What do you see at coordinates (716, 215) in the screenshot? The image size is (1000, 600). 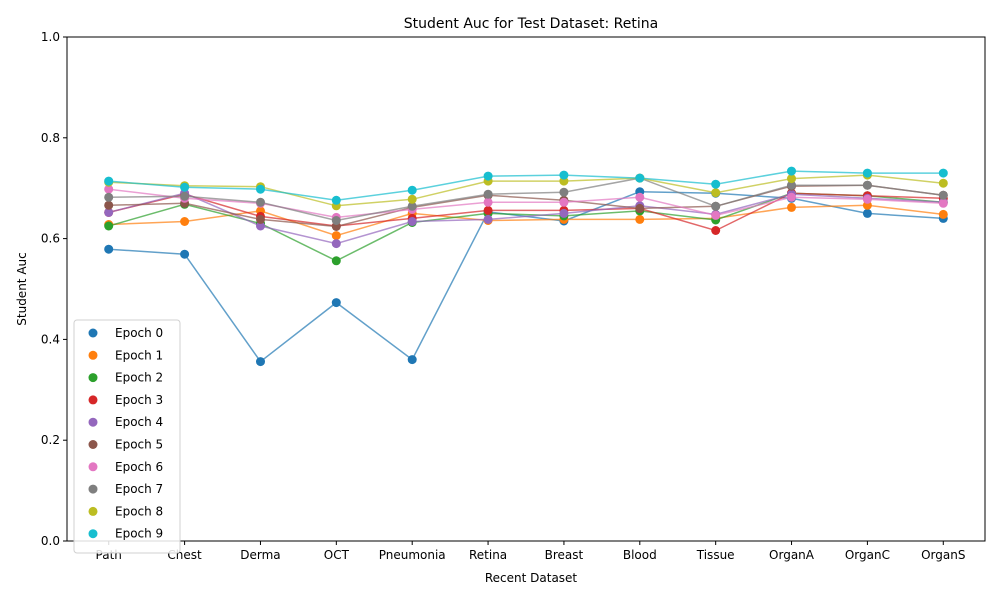 I see `data-point-epoch-6-tissue` at bounding box center [716, 215].